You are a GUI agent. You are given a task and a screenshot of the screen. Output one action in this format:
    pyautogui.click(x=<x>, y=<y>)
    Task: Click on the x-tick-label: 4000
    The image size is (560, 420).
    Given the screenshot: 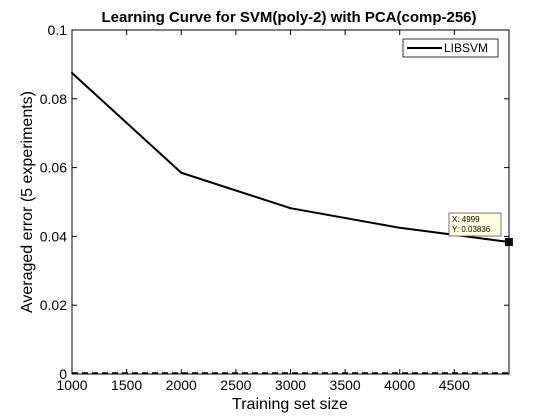 What is the action you would take?
    pyautogui.click(x=399, y=385)
    